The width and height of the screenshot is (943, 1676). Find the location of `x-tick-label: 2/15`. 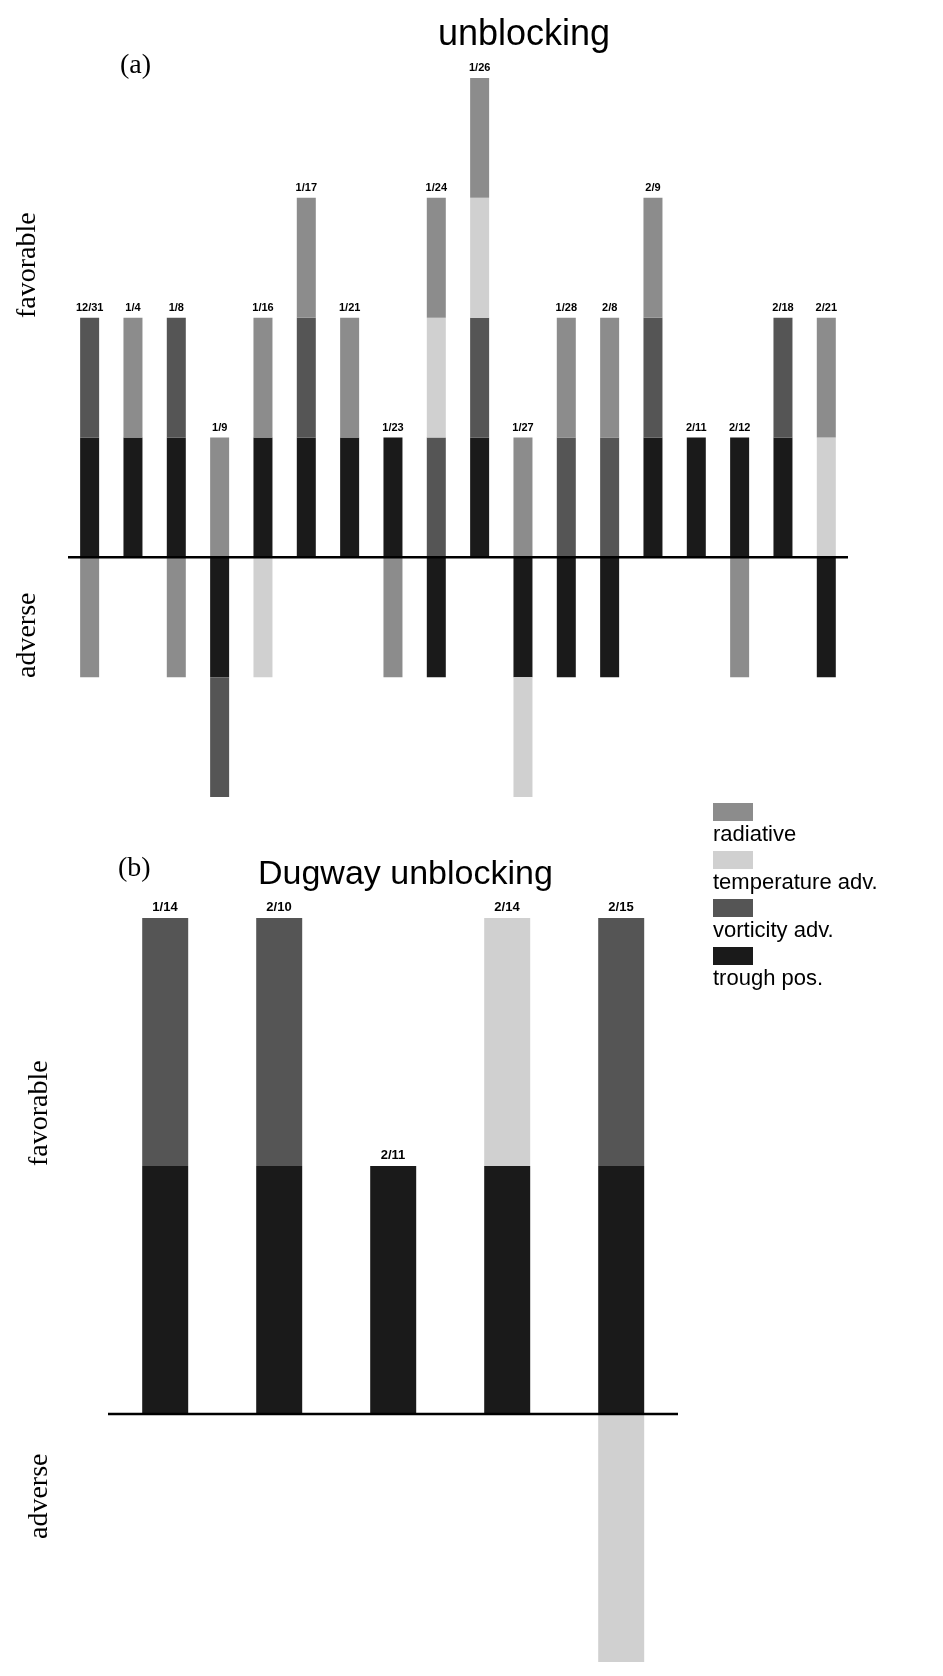

x-tick-label: 2/15 is located at coordinates (621, 906).